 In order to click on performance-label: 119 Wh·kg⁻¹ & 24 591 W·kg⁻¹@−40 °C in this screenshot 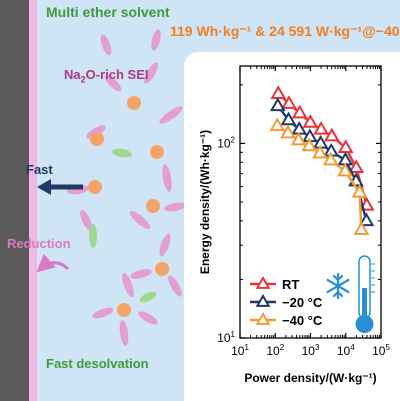, I will do `click(285, 31)`.